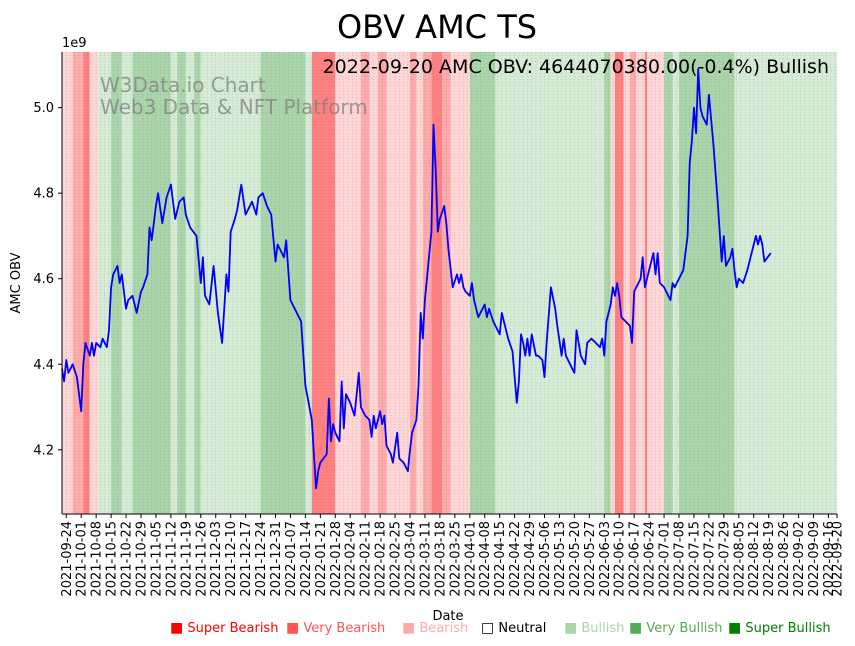 The height and width of the screenshot is (646, 855). I want to click on legend-item-super-bullish: ■ Super Bullish, so click(779, 628).